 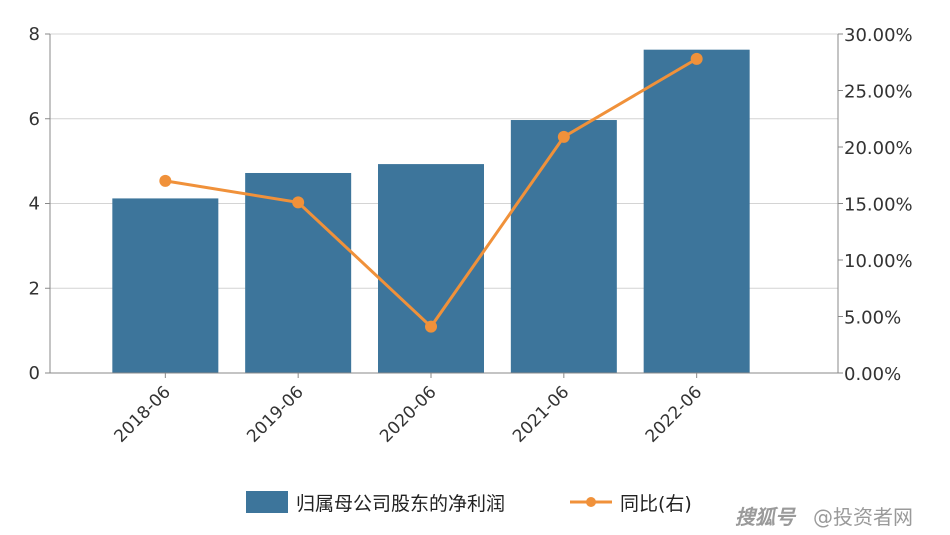 I want to click on left-ticks: 0 2 4 6 8, so click(x=39, y=204).